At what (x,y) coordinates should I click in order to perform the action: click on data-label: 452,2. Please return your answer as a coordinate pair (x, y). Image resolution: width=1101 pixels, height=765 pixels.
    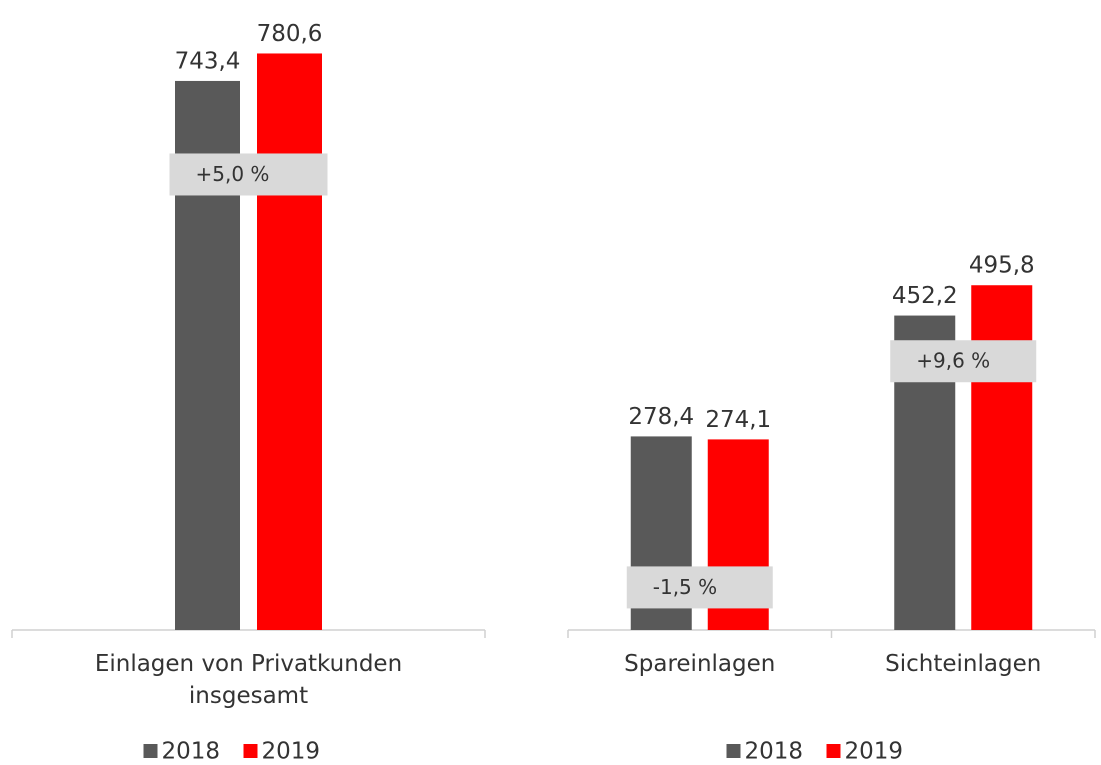
    Looking at the image, I should click on (925, 296).